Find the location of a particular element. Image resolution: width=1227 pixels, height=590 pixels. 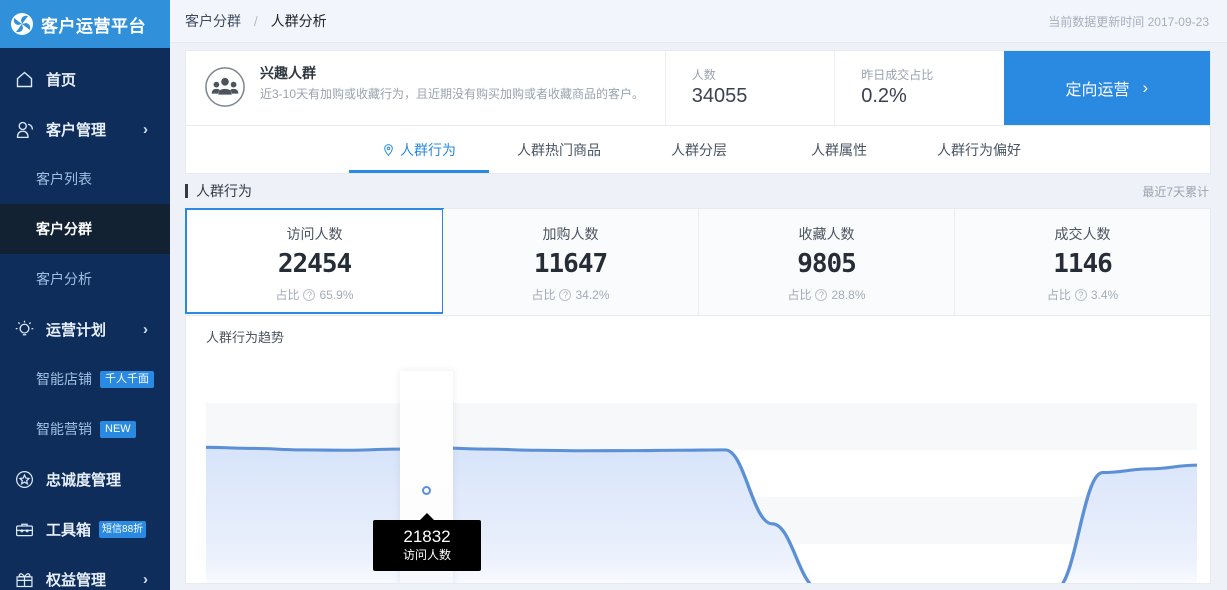

tooltip-label: 访问人数 is located at coordinates (426, 555).